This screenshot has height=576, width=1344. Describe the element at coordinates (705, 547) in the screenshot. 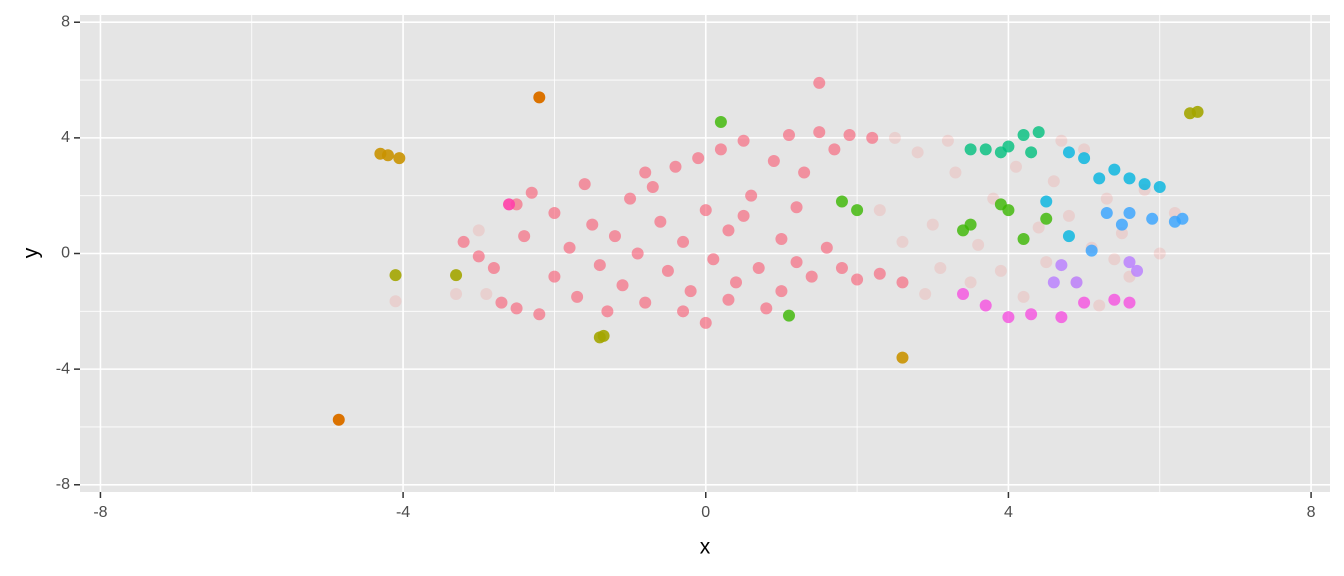

I see `x-axis-title: x` at that location.